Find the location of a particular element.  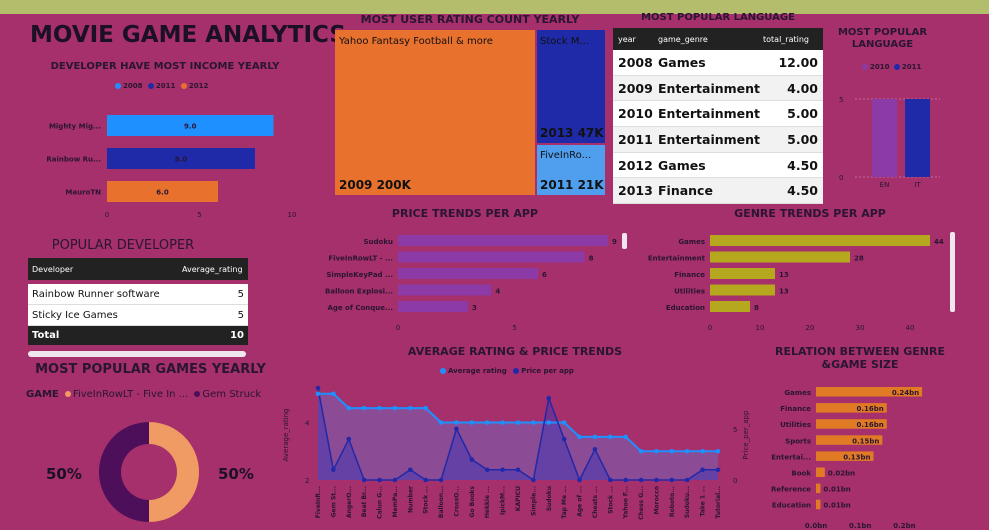

table-cell: 4.00 is located at coordinates (802, 88).